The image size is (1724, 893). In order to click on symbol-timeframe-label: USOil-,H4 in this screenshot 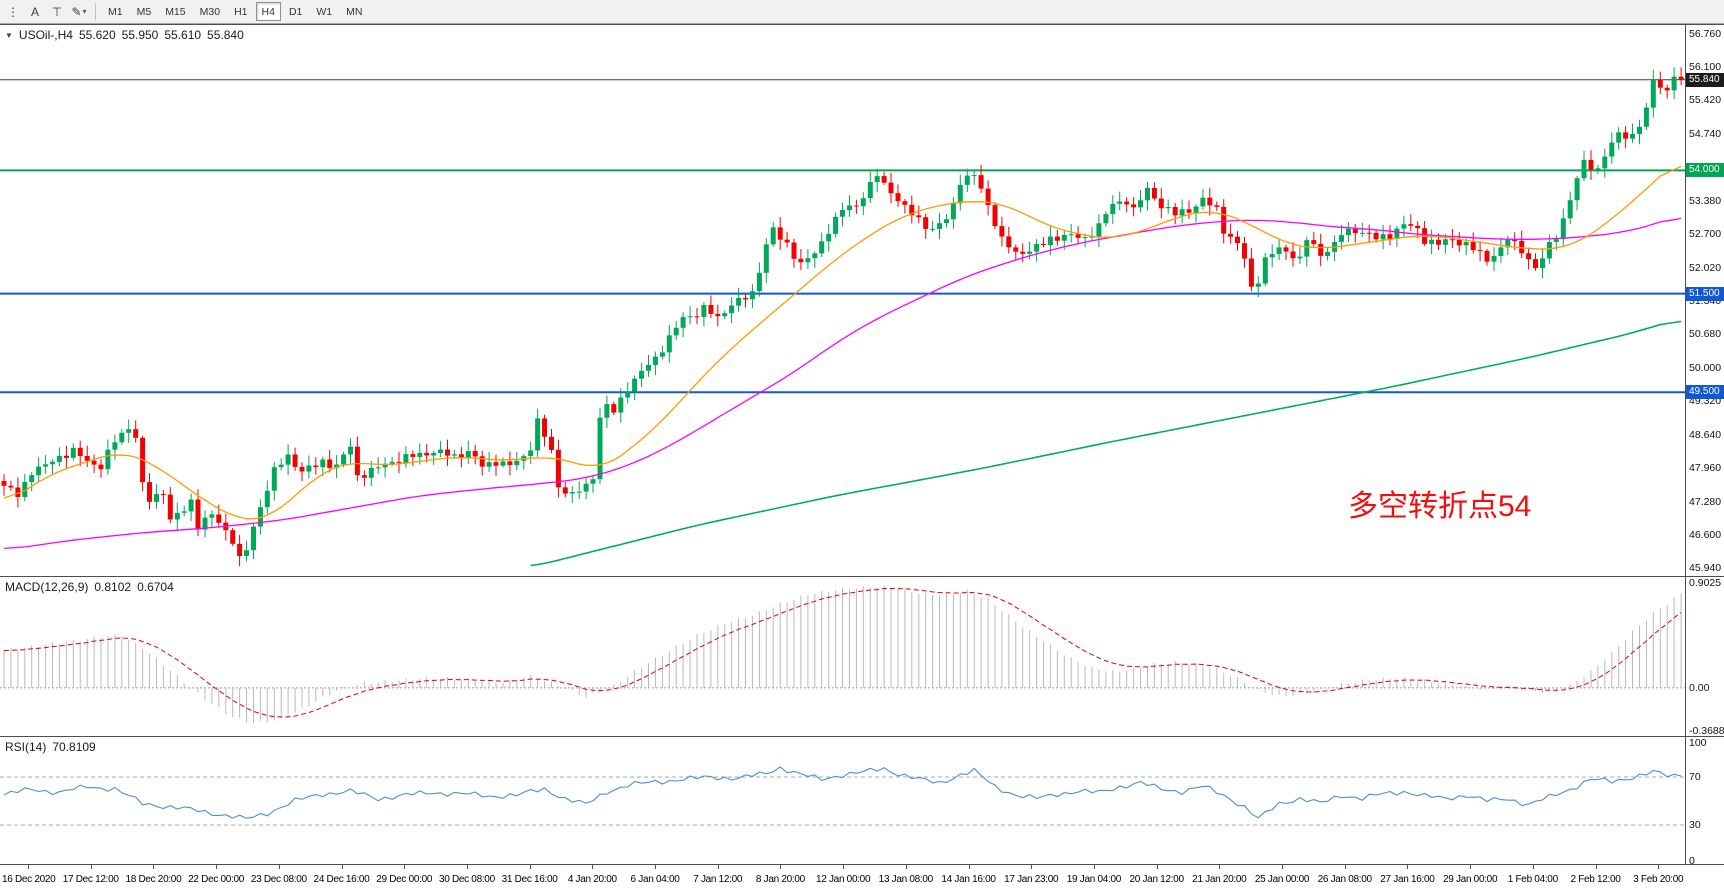, I will do `click(45, 35)`.